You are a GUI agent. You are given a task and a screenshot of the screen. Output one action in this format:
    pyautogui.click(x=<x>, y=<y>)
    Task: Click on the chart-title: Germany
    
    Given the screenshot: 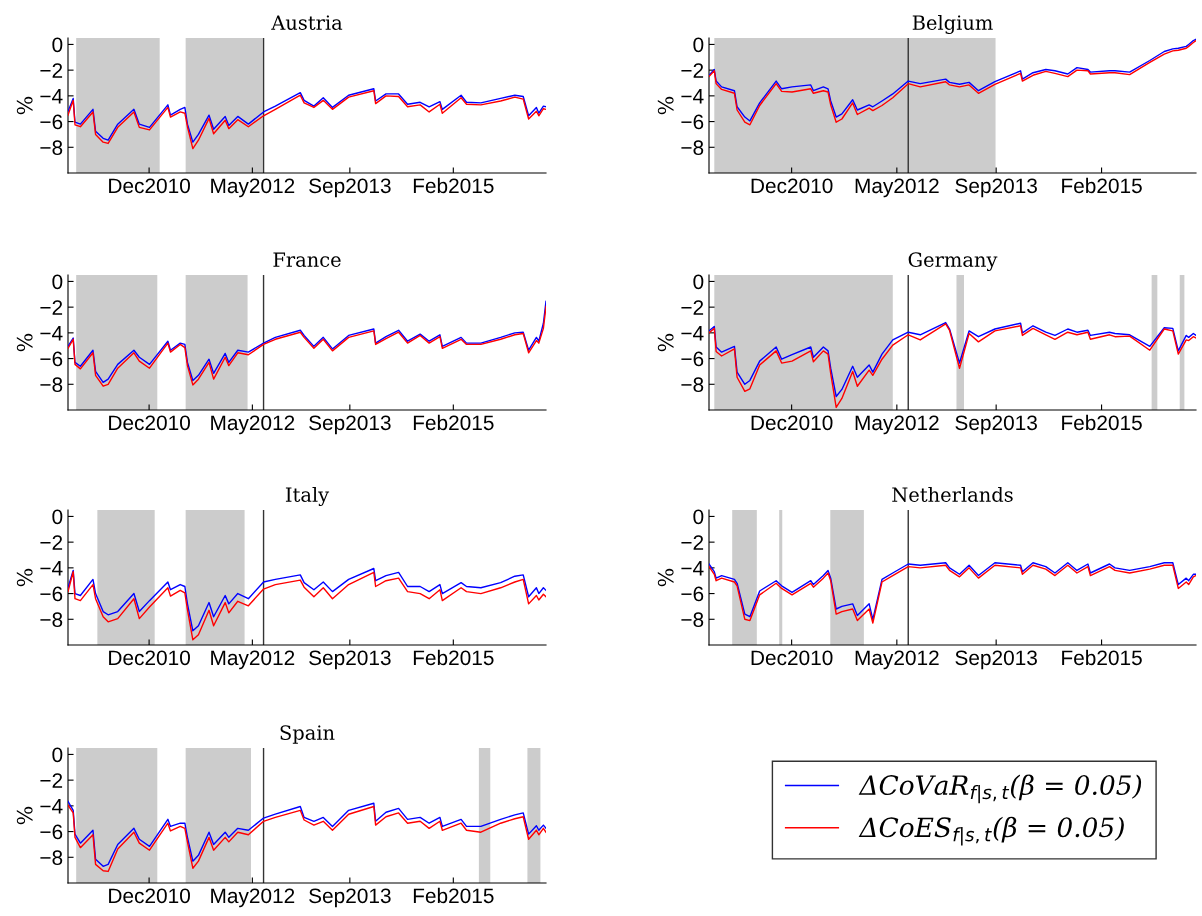 What is the action you would take?
    pyautogui.click(x=953, y=261)
    